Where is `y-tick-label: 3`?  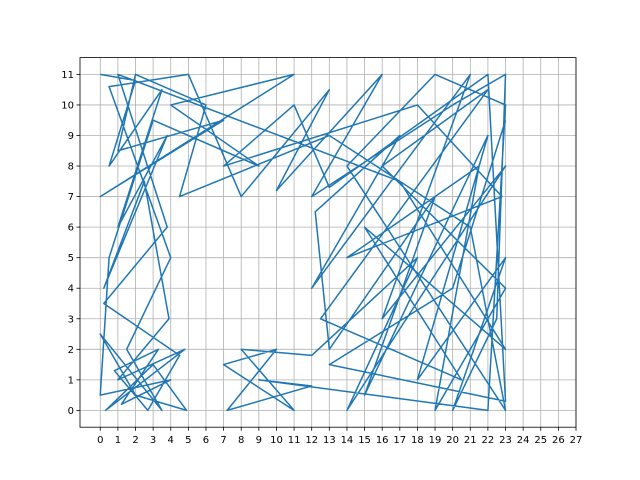
y-tick-label: 3 is located at coordinates (71, 319).